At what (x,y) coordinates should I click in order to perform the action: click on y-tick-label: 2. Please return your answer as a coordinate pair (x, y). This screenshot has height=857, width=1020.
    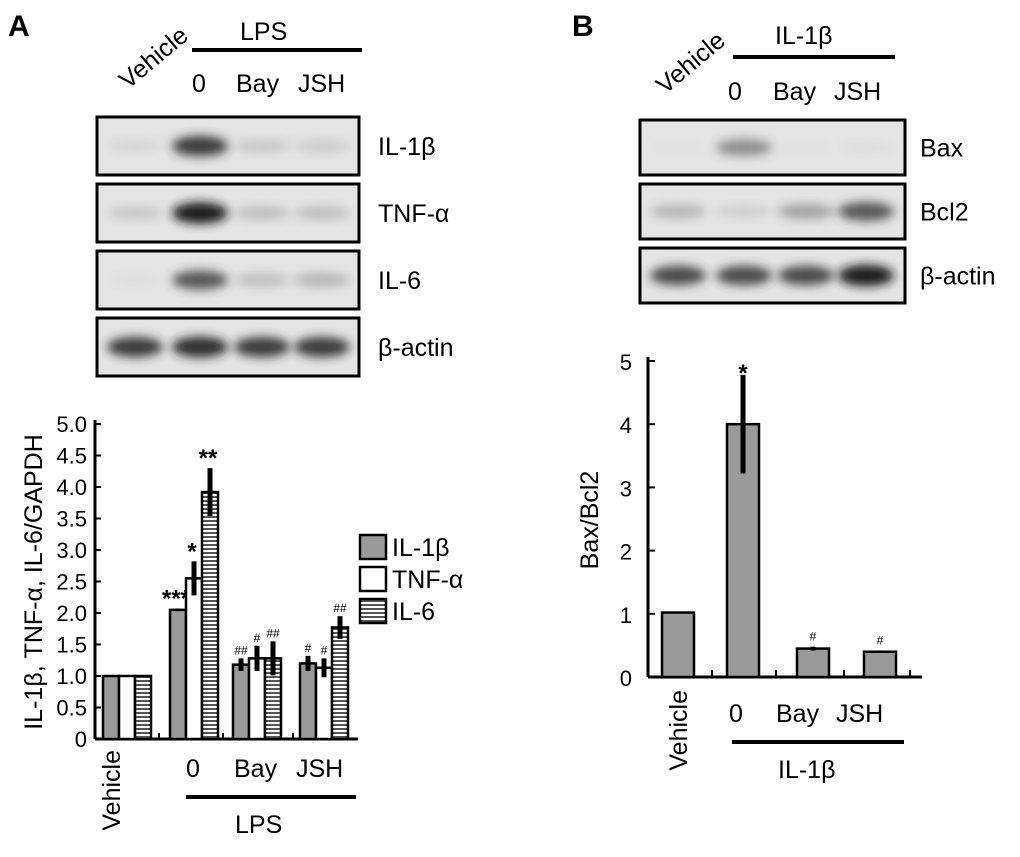
    Looking at the image, I should click on (626, 552).